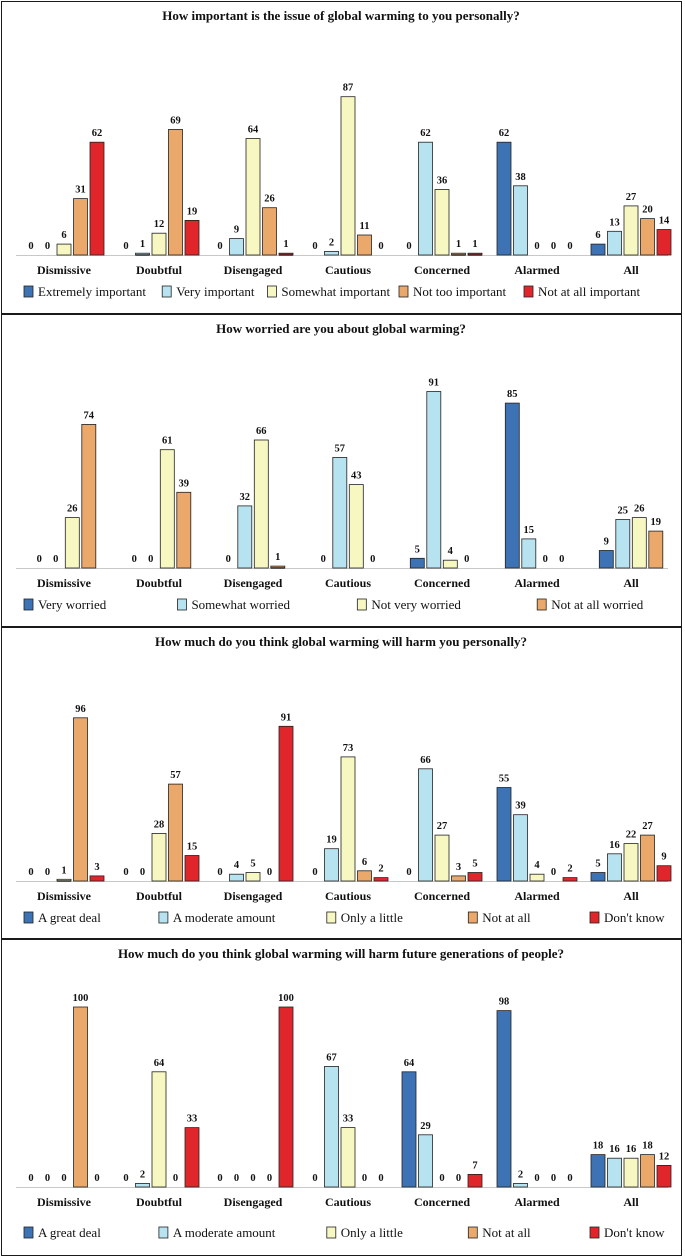  What do you see at coordinates (597, 604) in the screenshot?
I see `legend-label-not-at-all-worried: Not at all worried` at bounding box center [597, 604].